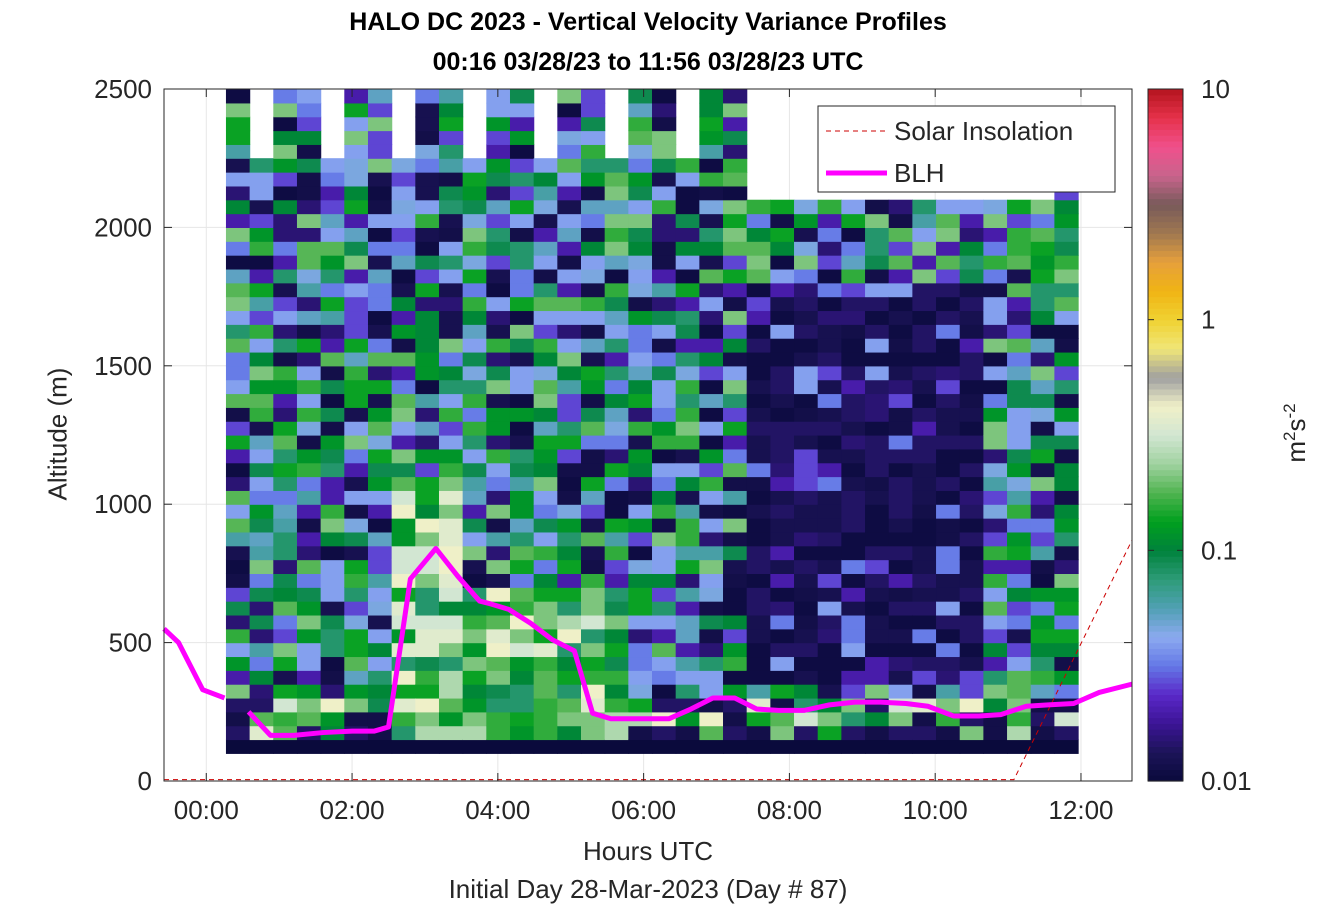  What do you see at coordinates (648, 889) in the screenshot?
I see `x-axis-sublabel: Initial Day 28-Mar-2023 (Day # 87)` at bounding box center [648, 889].